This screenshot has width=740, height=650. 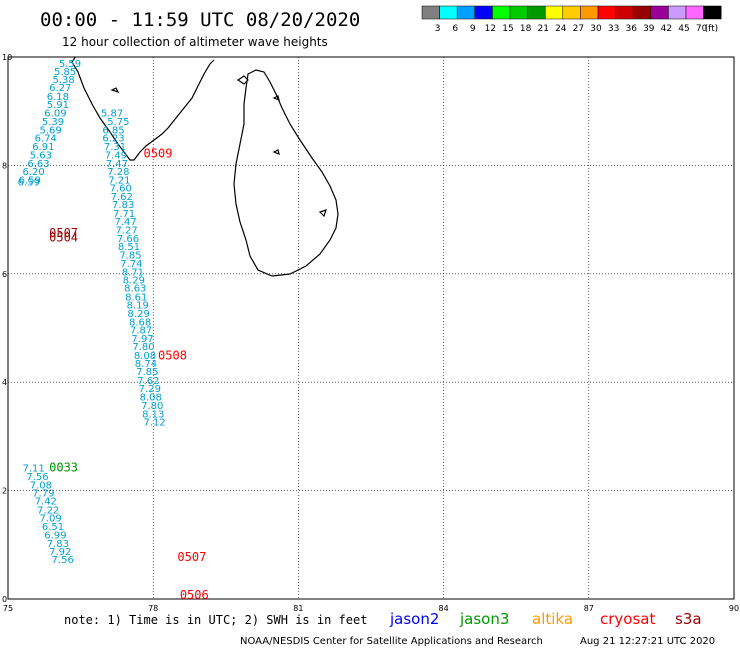 What do you see at coordinates (65, 72) in the screenshot?
I see `wave-height-label: 5.85` at bounding box center [65, 72].